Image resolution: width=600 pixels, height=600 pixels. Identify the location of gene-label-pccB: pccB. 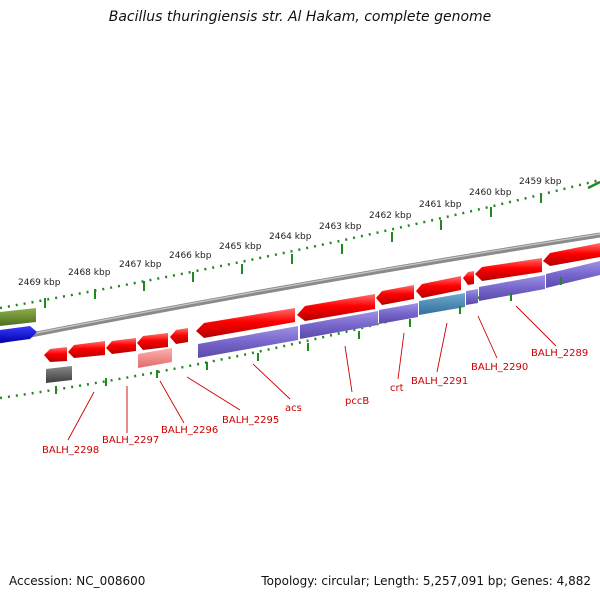
(357, 401).